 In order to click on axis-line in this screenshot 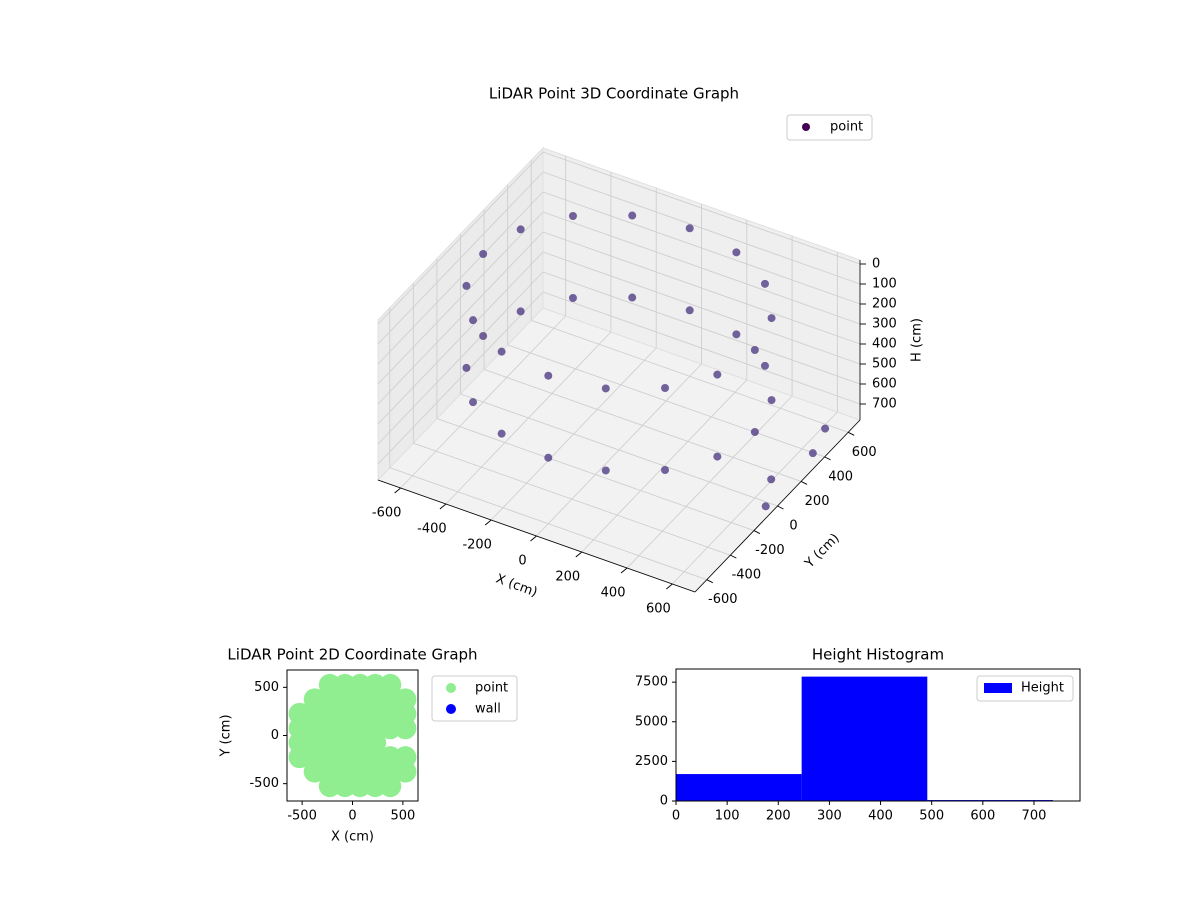, I will do `click(536, 536)`.